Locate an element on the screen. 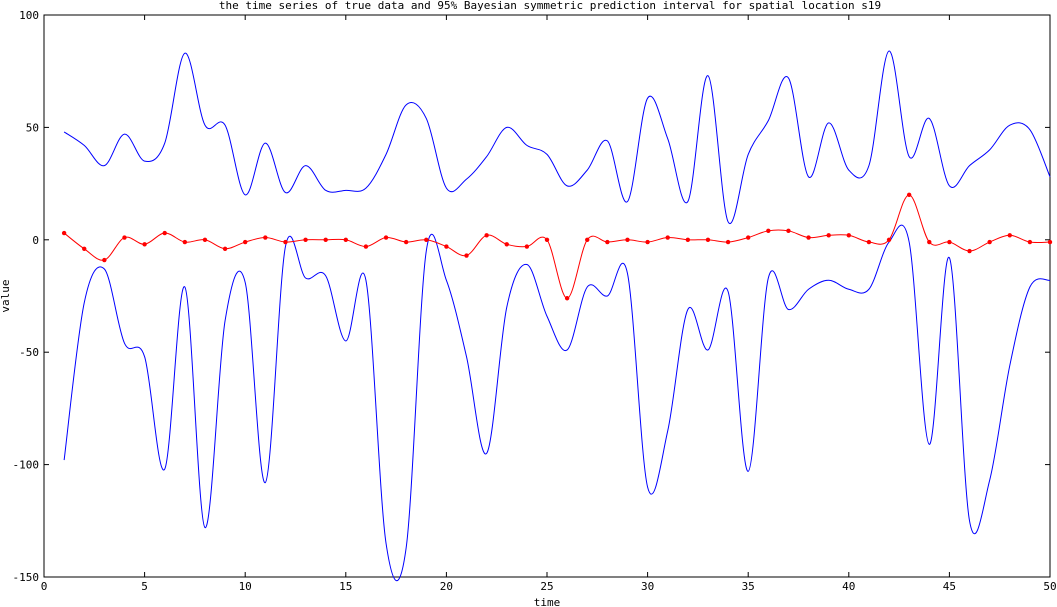  x-tick-label: 20 is located at coordinates (446, 586).